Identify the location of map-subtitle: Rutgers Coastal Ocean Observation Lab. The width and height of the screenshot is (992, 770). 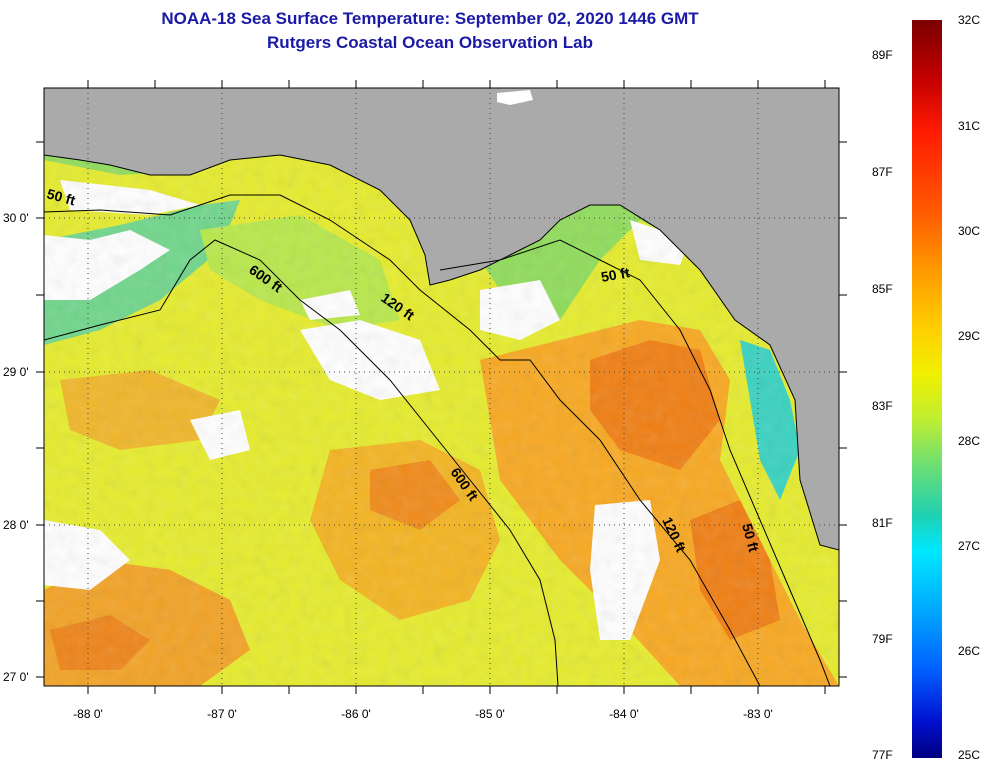
(430, 42).